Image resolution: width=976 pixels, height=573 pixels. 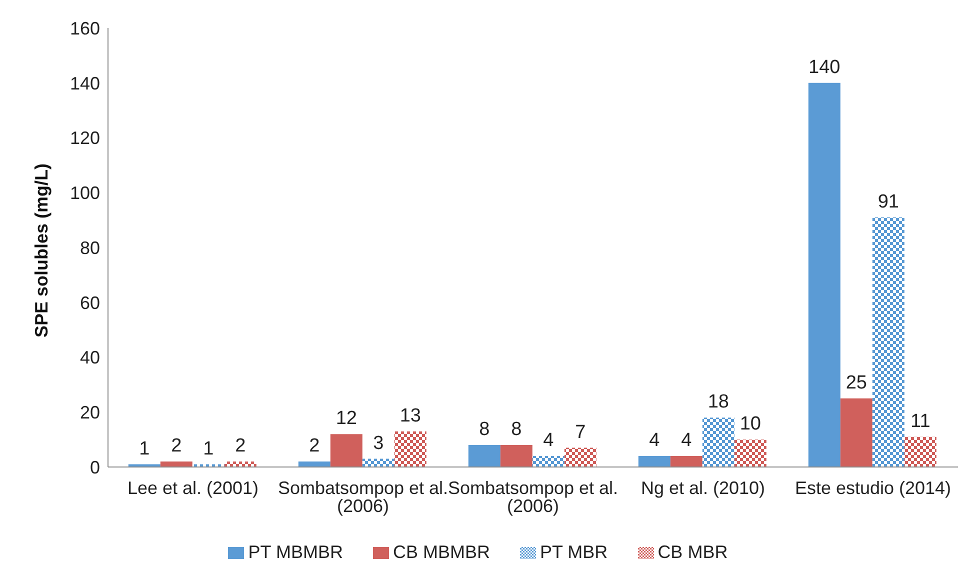 What do you see at coordinates (85, 83) in the screenshot?
I see `y-tick-label: 140` at bounding box center [85, 83].